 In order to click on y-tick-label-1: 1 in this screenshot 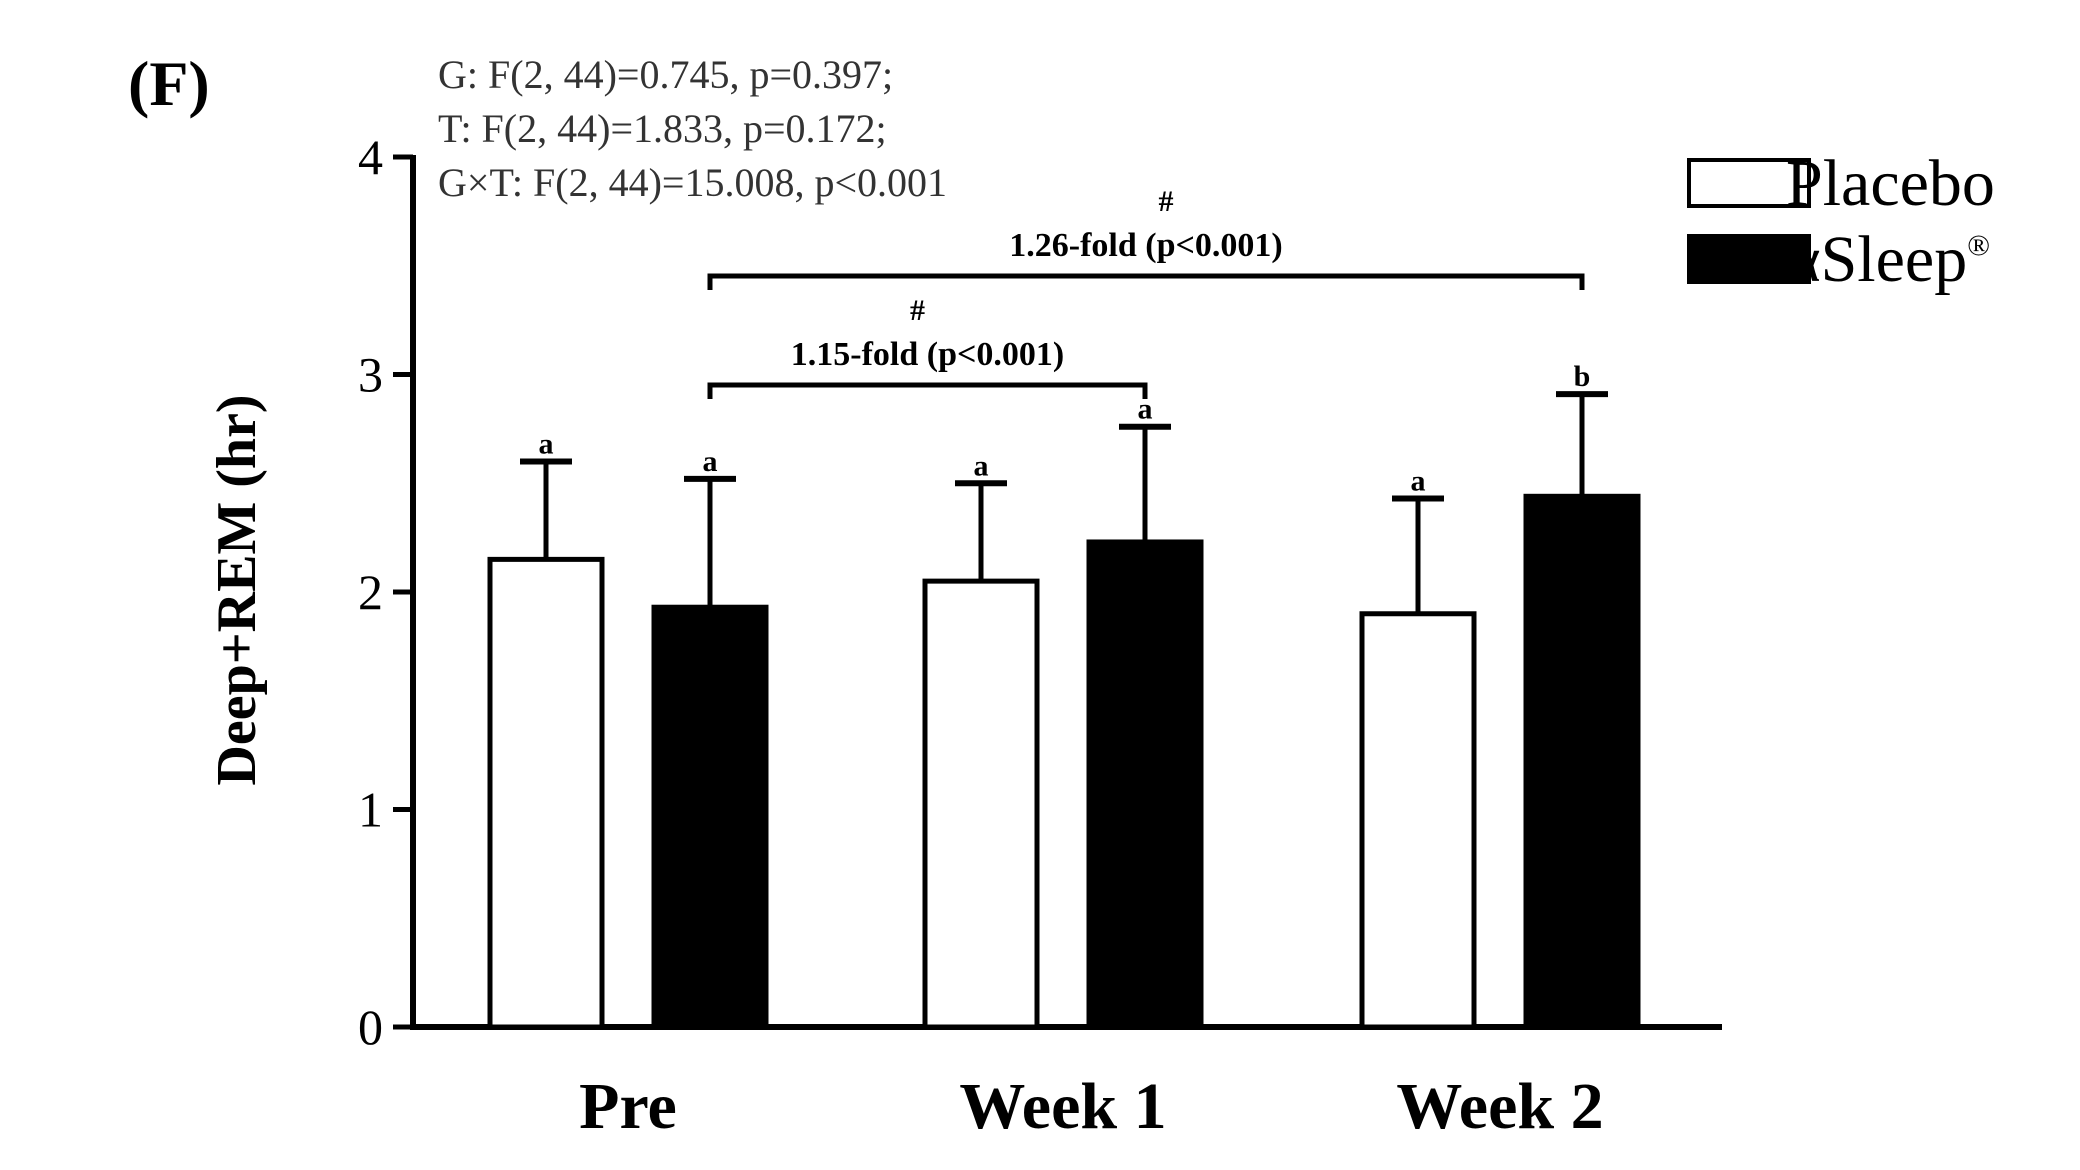, I will do `click(370, 810)`.